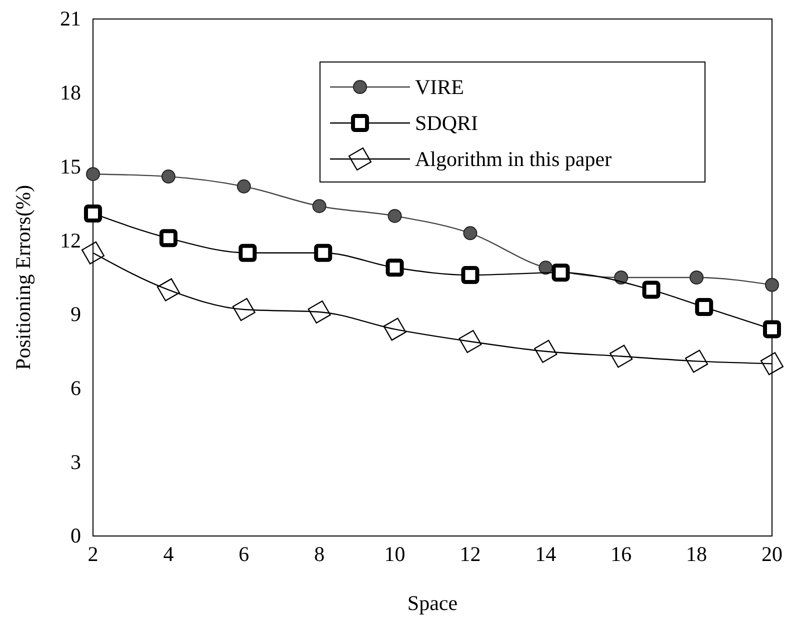 The width and height of the screenshot is (787, 630). Describe the element at coordinates (621, 554) in the screenshot. I see `x-tick-label: 16` at that location.